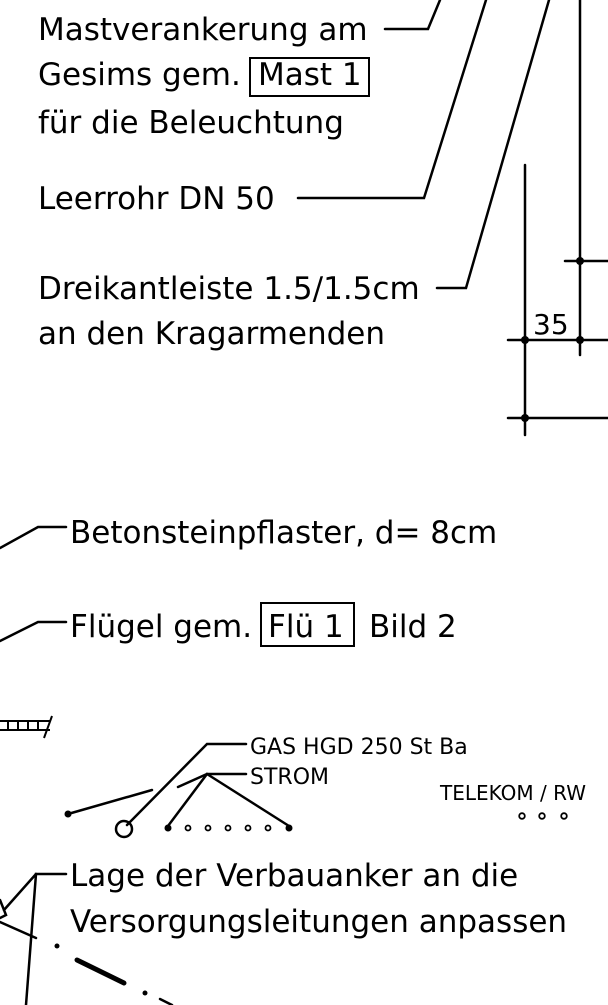 The height and width of the screenshot is (1005, 608). What do you see at coordinates (228, 828) in the screenshot?
I see `strom-cable-dots` at bounding box center [228, 828].